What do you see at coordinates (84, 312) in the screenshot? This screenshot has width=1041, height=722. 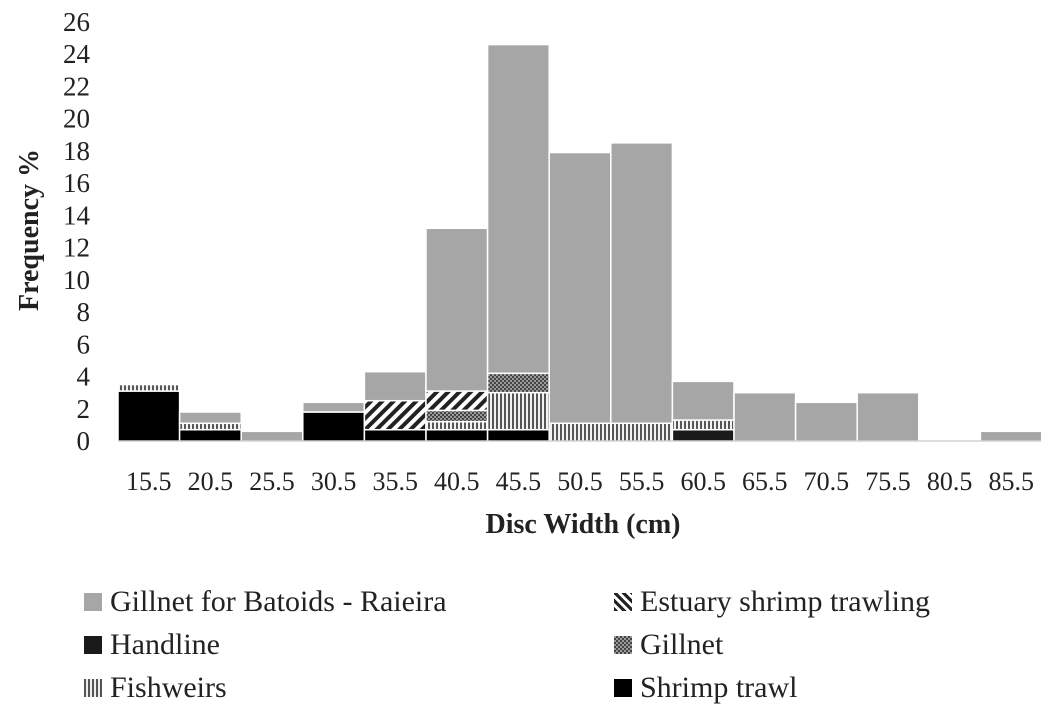 I see `y-tick-label: 8` at bounding box center [84, 312].